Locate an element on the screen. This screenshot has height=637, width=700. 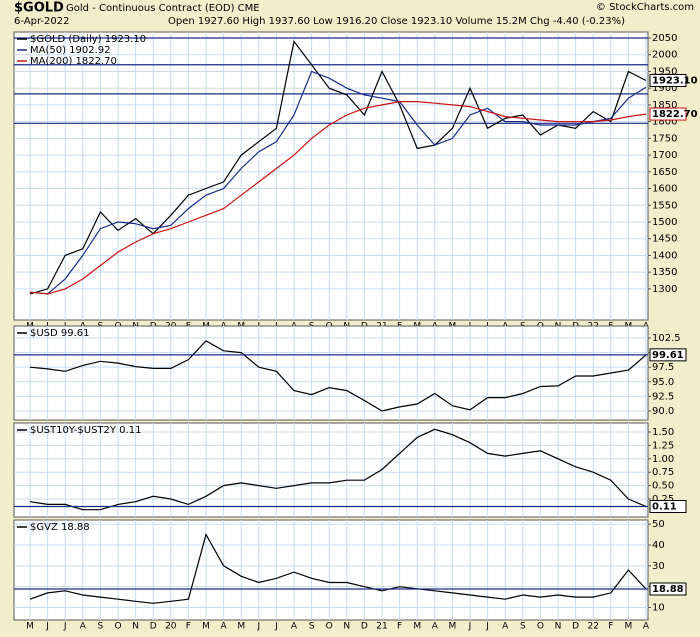
y-tick-label: 30 is located at coordinates (658, 566).